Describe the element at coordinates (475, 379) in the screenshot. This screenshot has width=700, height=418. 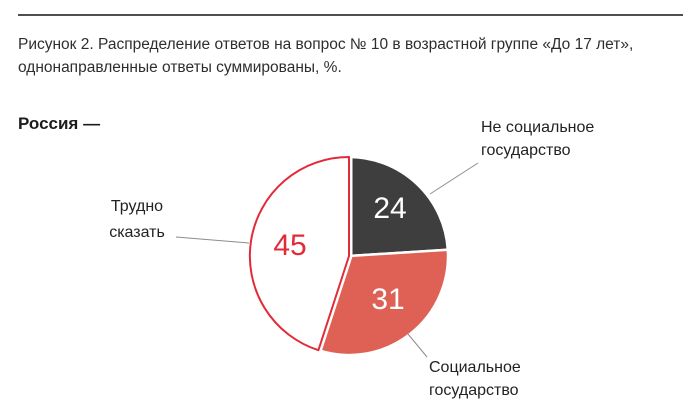
I see `slice-label-social: Социальное государство` at that location.